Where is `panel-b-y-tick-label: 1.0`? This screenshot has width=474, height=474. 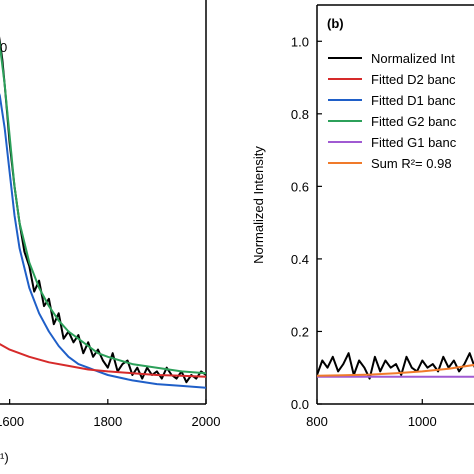
panel-b-y-tick-label: 1.0 is located at coordinates (300, 41).